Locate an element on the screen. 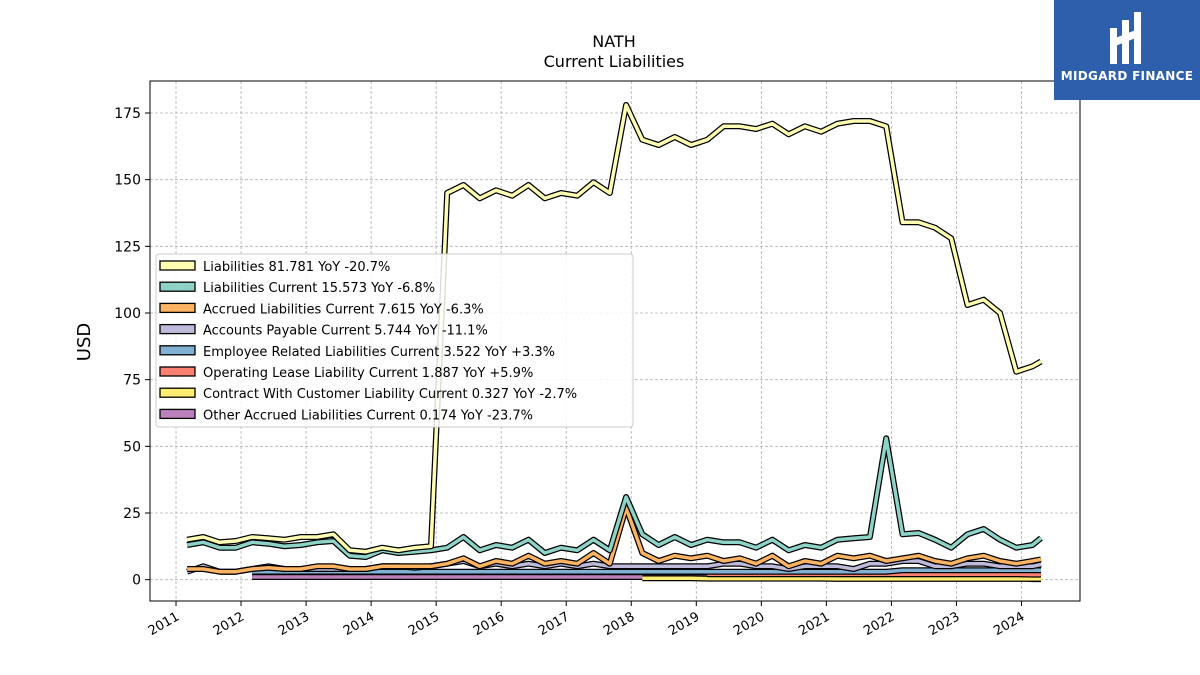  x-tick-label: 2013 is located at coordinates (294, 624).